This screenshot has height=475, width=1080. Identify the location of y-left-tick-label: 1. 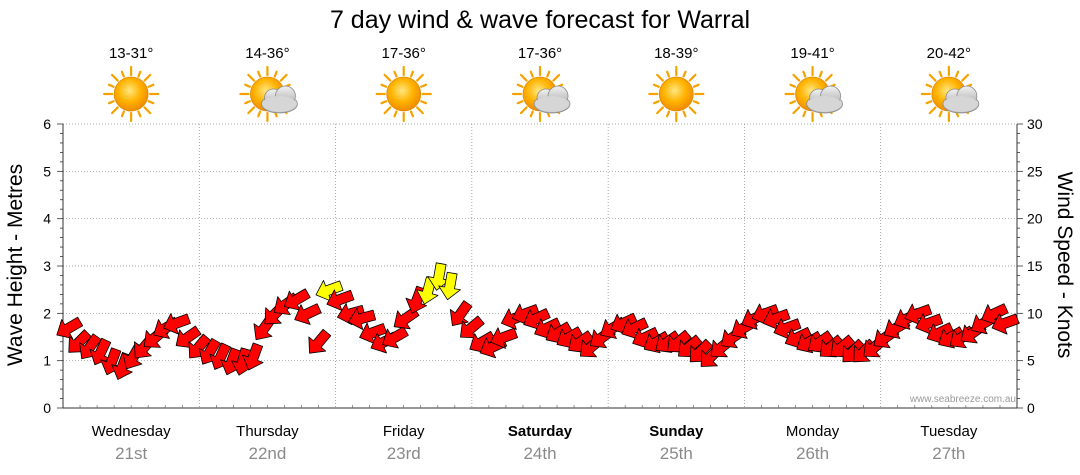
(47, 361).